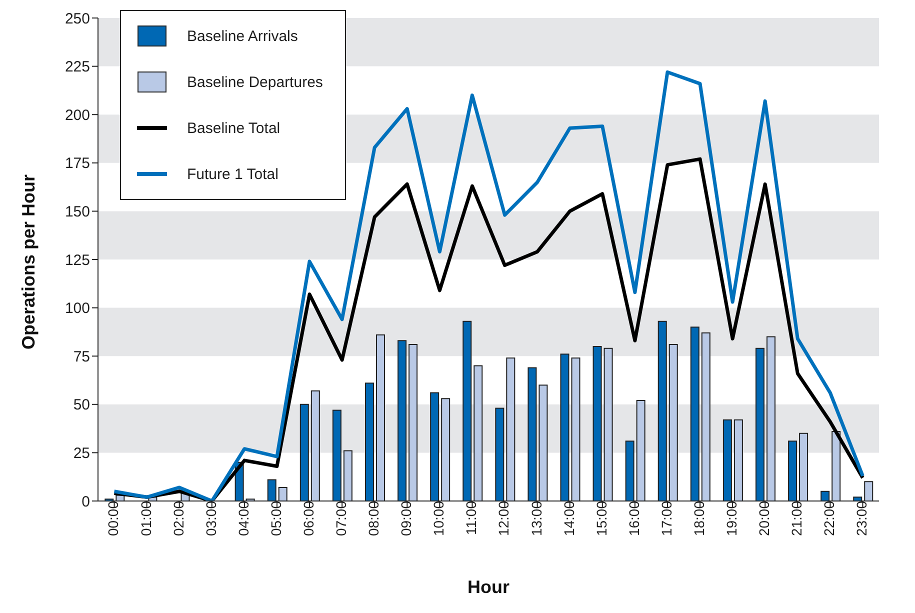  I want to click on x-tick-label: 14:00, so click(568, 518).